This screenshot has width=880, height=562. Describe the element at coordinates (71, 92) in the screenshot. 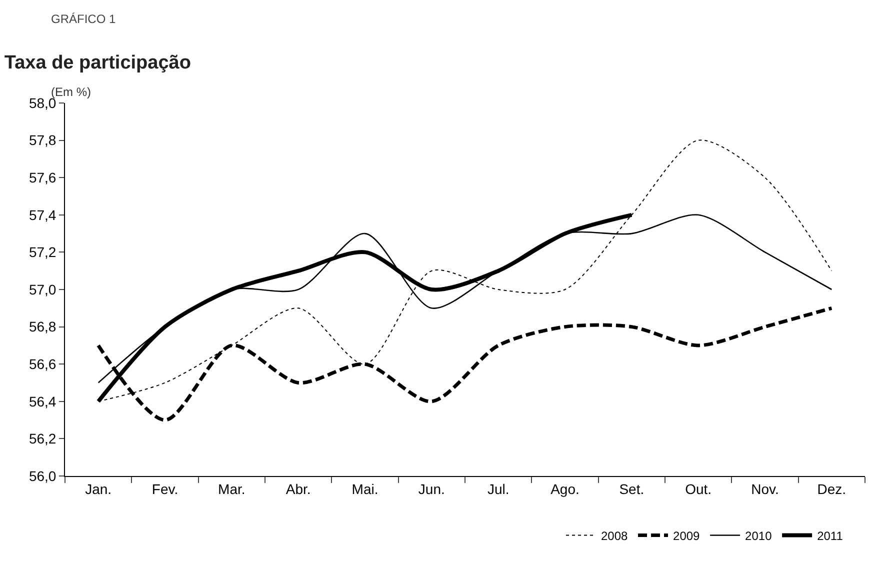

I see `chart-subtitle: (Em %)` at that location.